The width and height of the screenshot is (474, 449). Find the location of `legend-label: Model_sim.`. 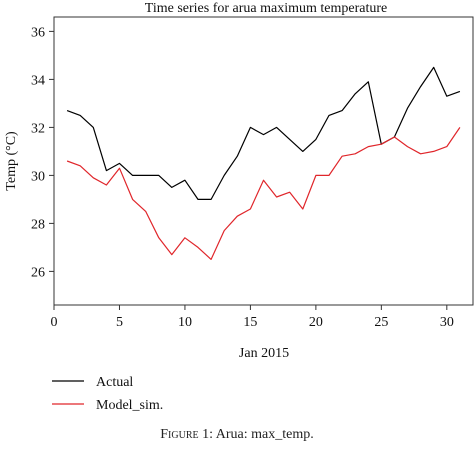

legend-label: Model_sim. is located at coordinates (129, 405).